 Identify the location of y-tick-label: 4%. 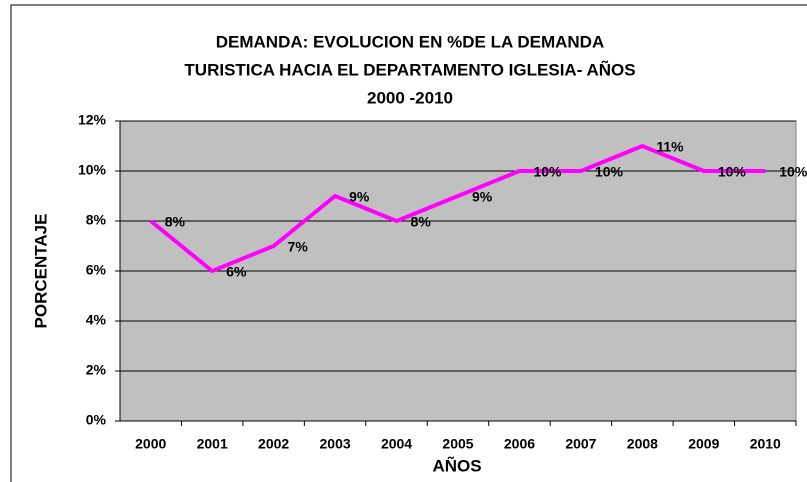
(96, 320).